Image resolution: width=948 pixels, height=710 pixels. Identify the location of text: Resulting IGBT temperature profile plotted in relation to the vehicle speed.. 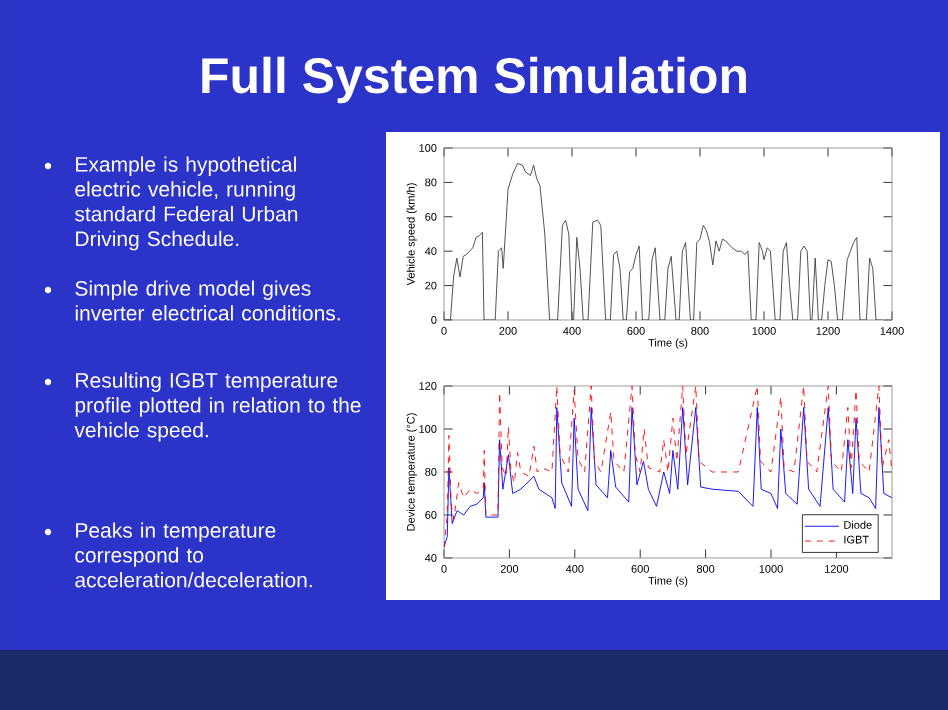
(217, 407).